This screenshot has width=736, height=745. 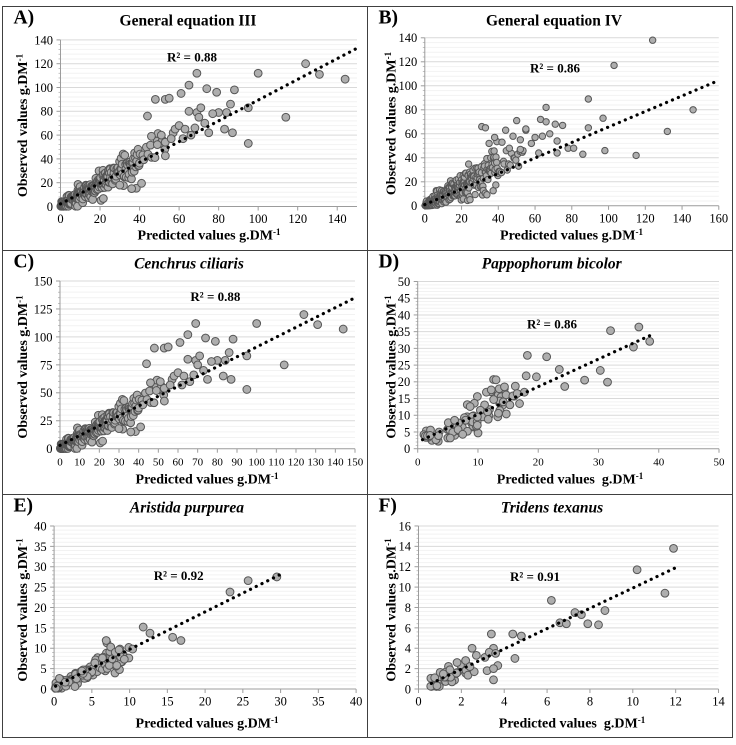 What do you see at coordinates (404, 282) in the screenshot?
I see `svg-text: 50` at bounding box center [404, 282].